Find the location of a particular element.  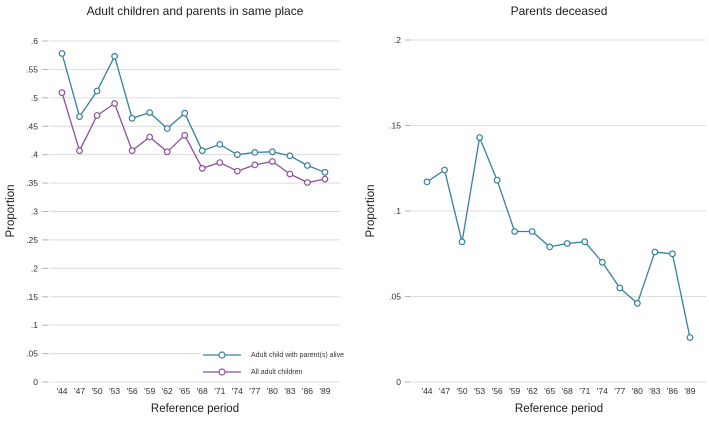

y-tick-label: .45 is located at coordinates (32, 126).